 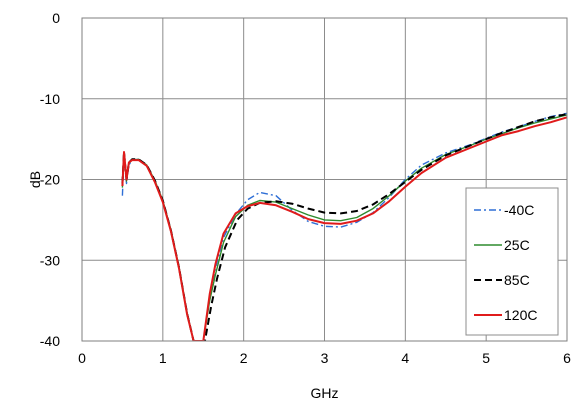 I want to click on legend: -40C 25C 85C 120C, so click(x=512, y=261).